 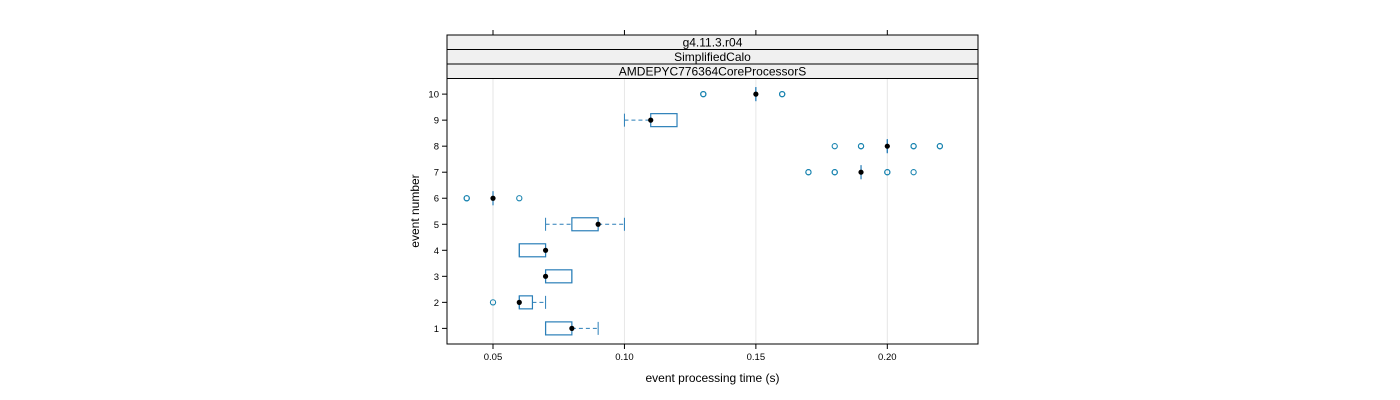 What do you see at coordinates (436, 225) in the screenshot?
I see `y-tick-label: 5` at bounding box center [436, 225].